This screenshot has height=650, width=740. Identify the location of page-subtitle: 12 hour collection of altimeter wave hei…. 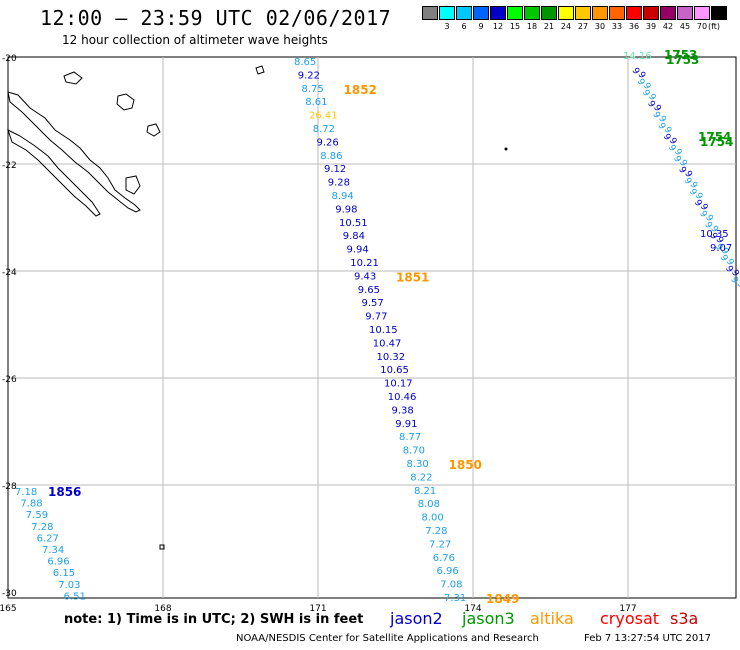
(195, 40).